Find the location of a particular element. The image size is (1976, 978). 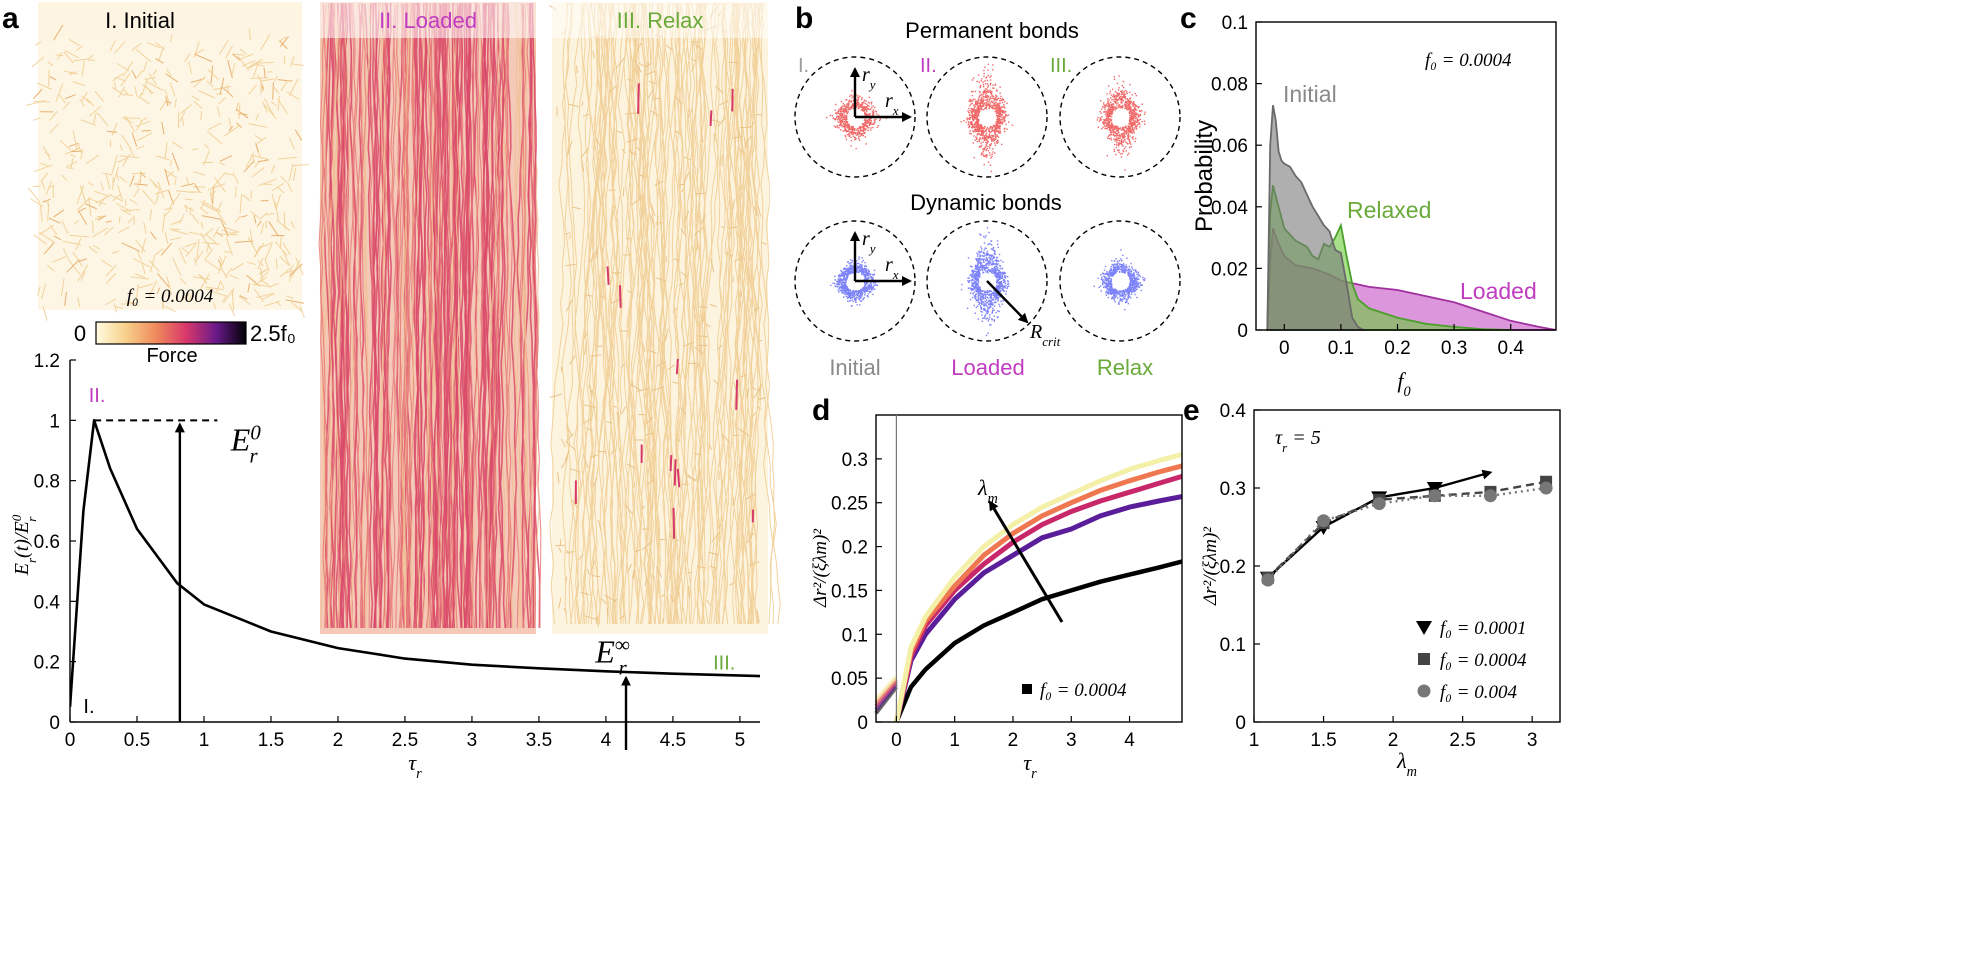

fibers-initial is located at coordinates (167, 172).